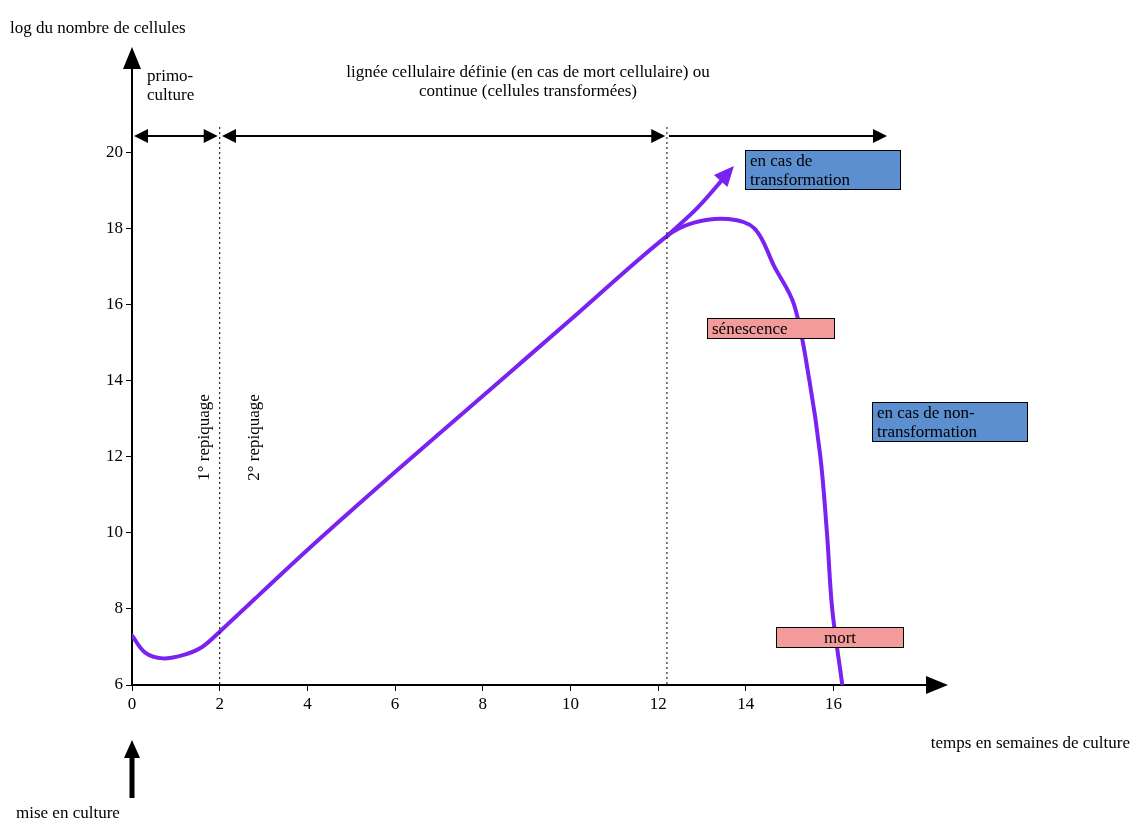 Image resolution: width=1134 pixels, height=823 pixels. Describe the element at coordinates (1030, 742) in the screenshot. I see `x-axis-title: temps en semaines de culture` at that location.